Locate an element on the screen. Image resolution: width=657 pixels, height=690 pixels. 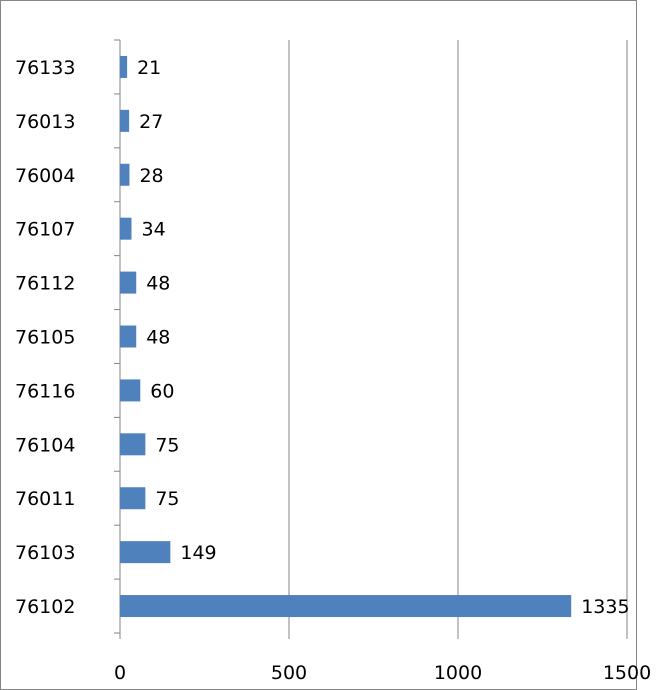
data-label: 1335 is located at coordinates (605, 607).